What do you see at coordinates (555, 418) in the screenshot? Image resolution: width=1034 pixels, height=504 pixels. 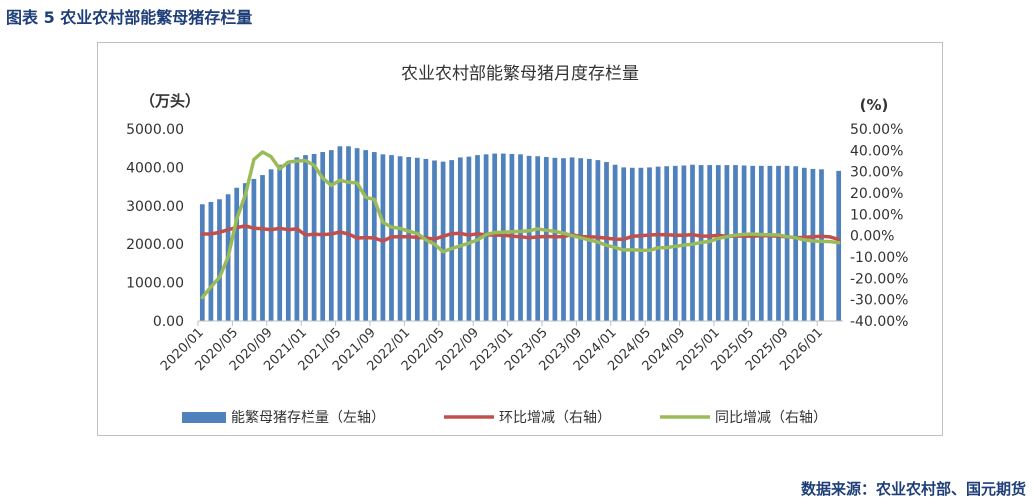 I see `legend-label-mom: 环比增减（右轴）` at bounding box center [555, 418].